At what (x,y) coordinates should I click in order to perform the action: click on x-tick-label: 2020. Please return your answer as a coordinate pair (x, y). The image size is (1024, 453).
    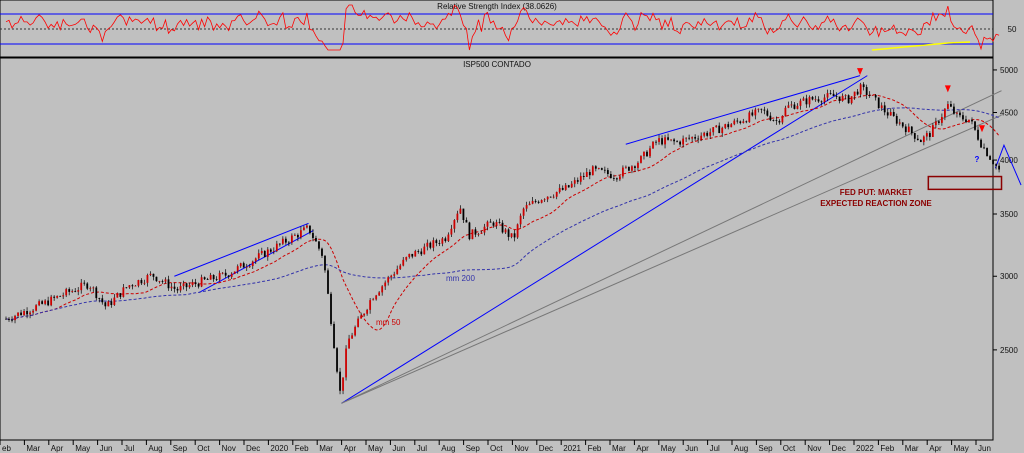
    Looking at the image, I should click on (279, 448).